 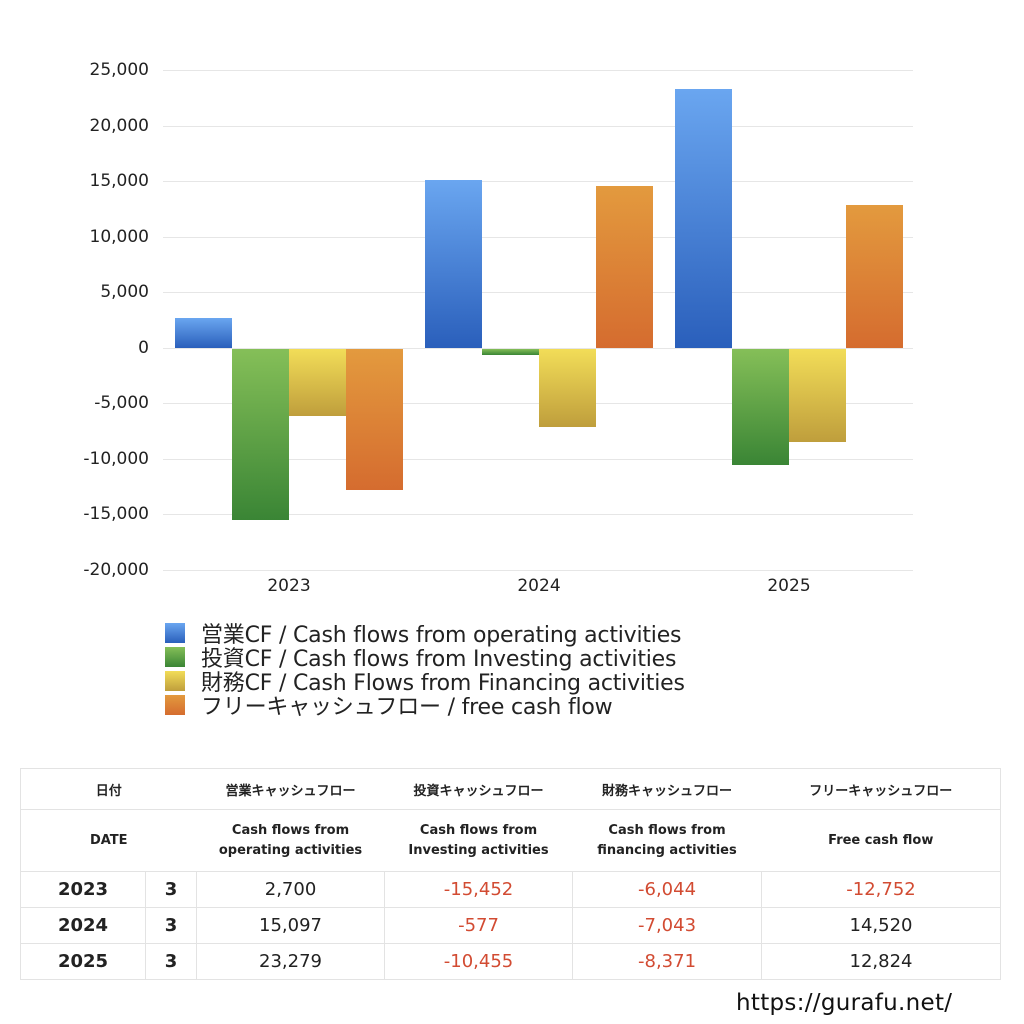 I want to click on y-tick-label: 0, so click(x=143, y=347).